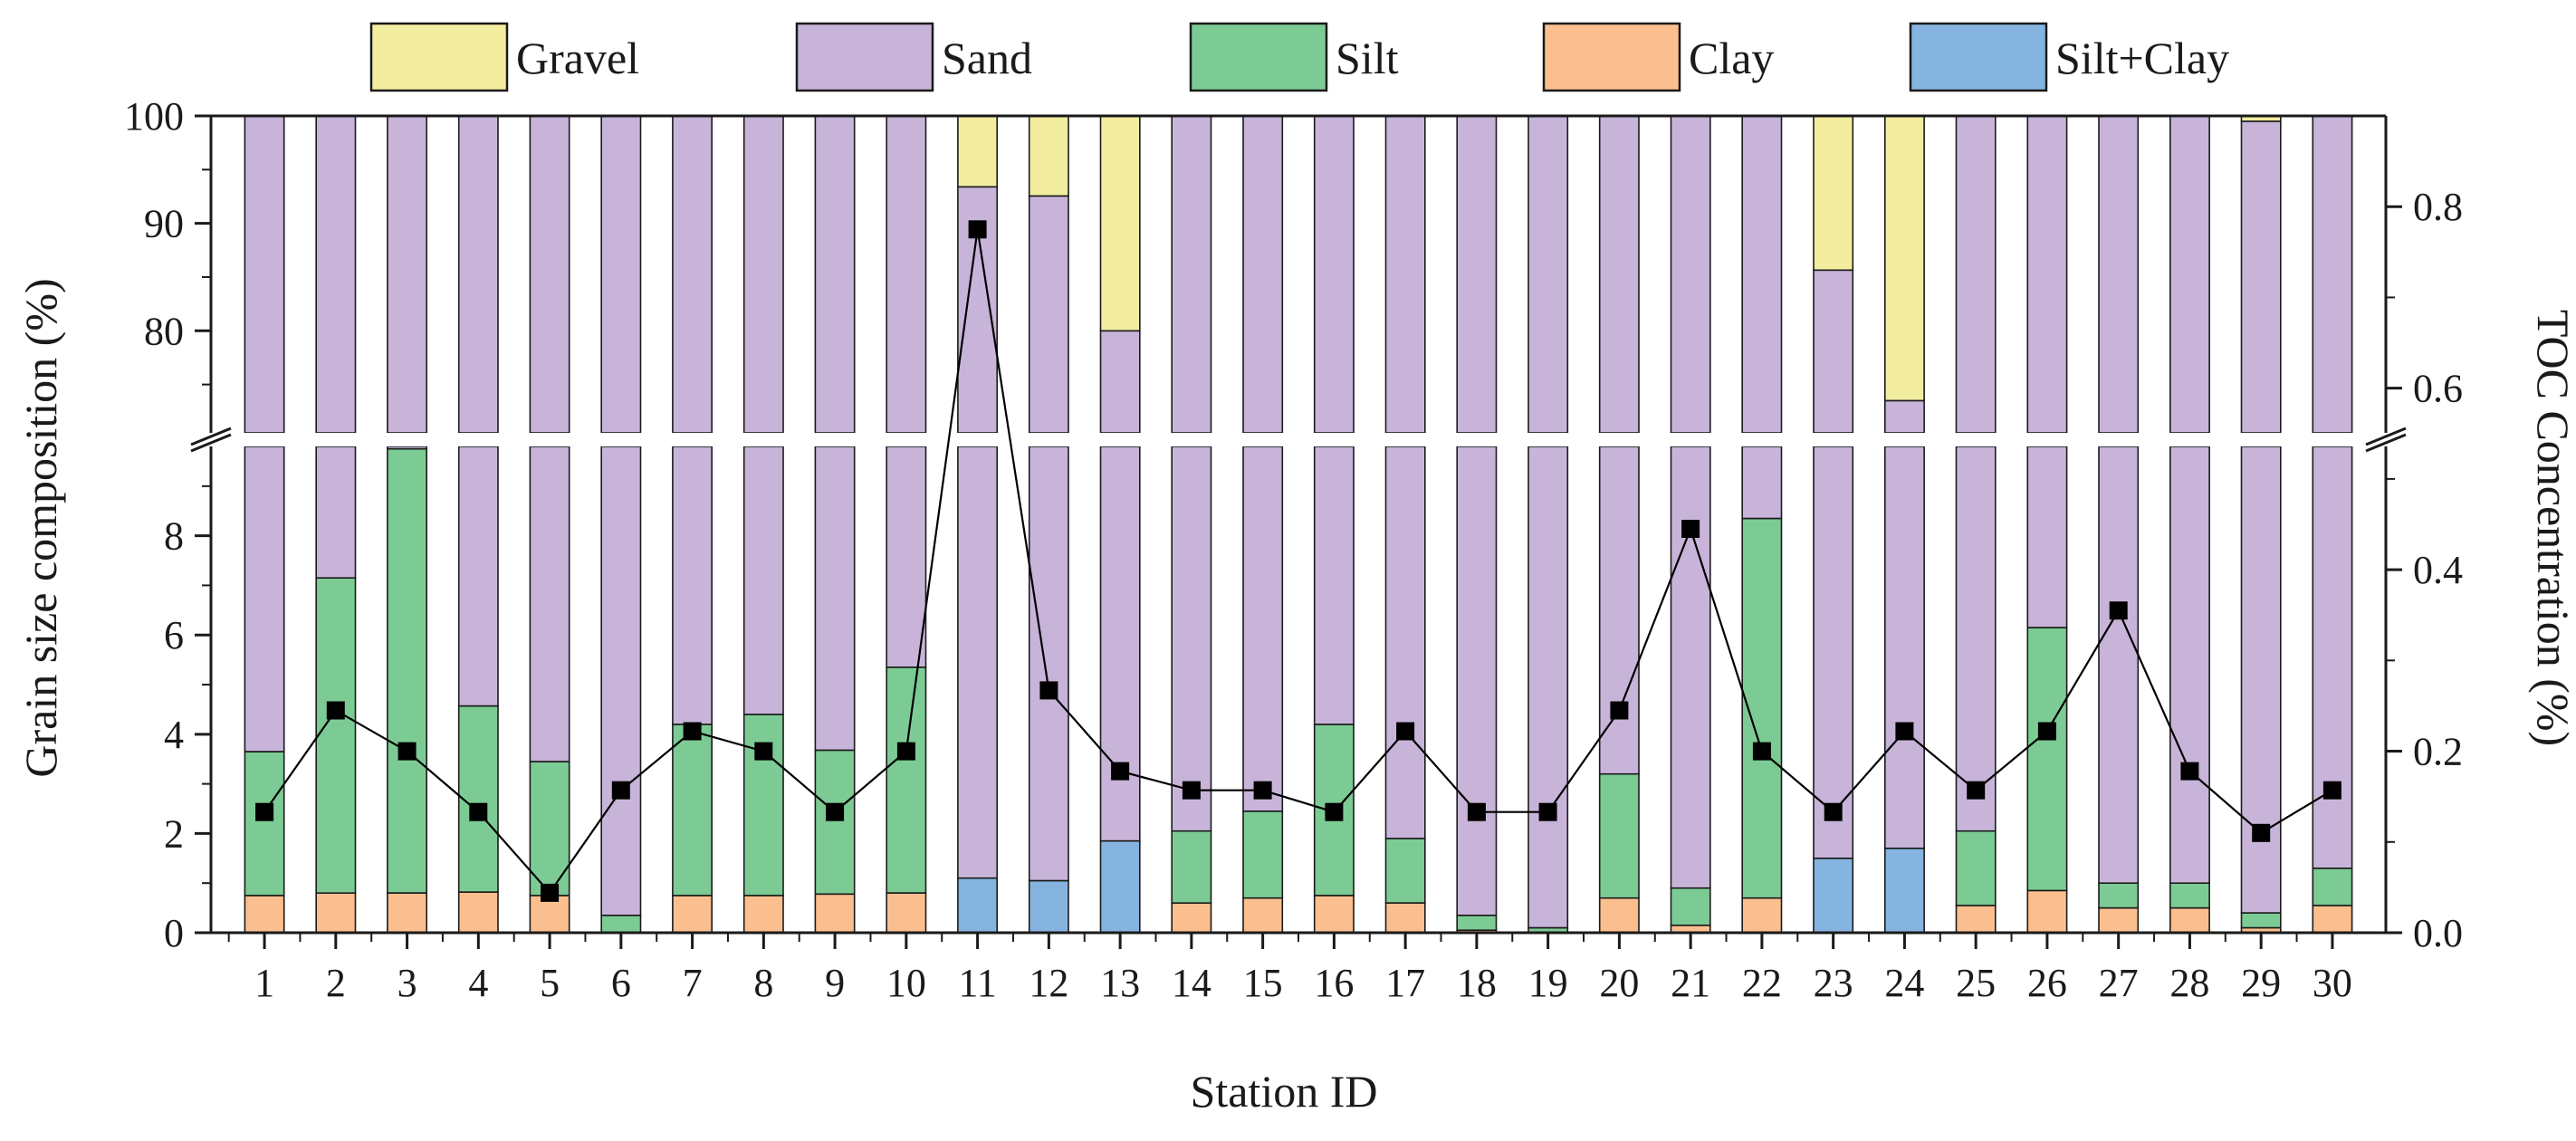 The width and height of the screenshot is (2576, 1141). What do you see at coordinates (264, 274) in the screenshot?
I see `bar-sand-1-upper` at bounding box center [264, 274].